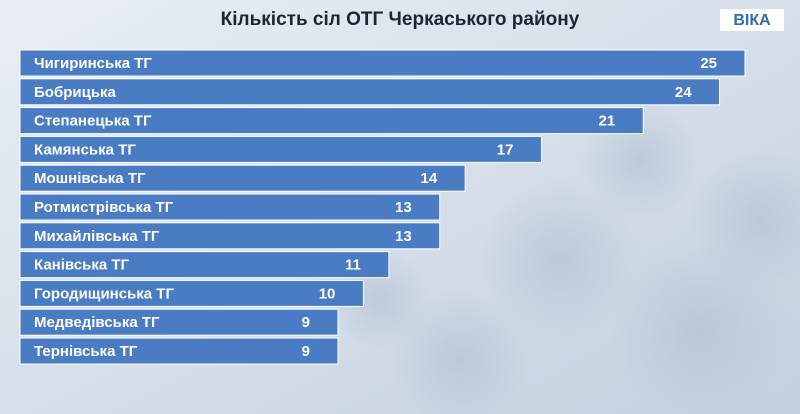  I want to click on category-label: Мошнівська ТГ, so click(90, 178).